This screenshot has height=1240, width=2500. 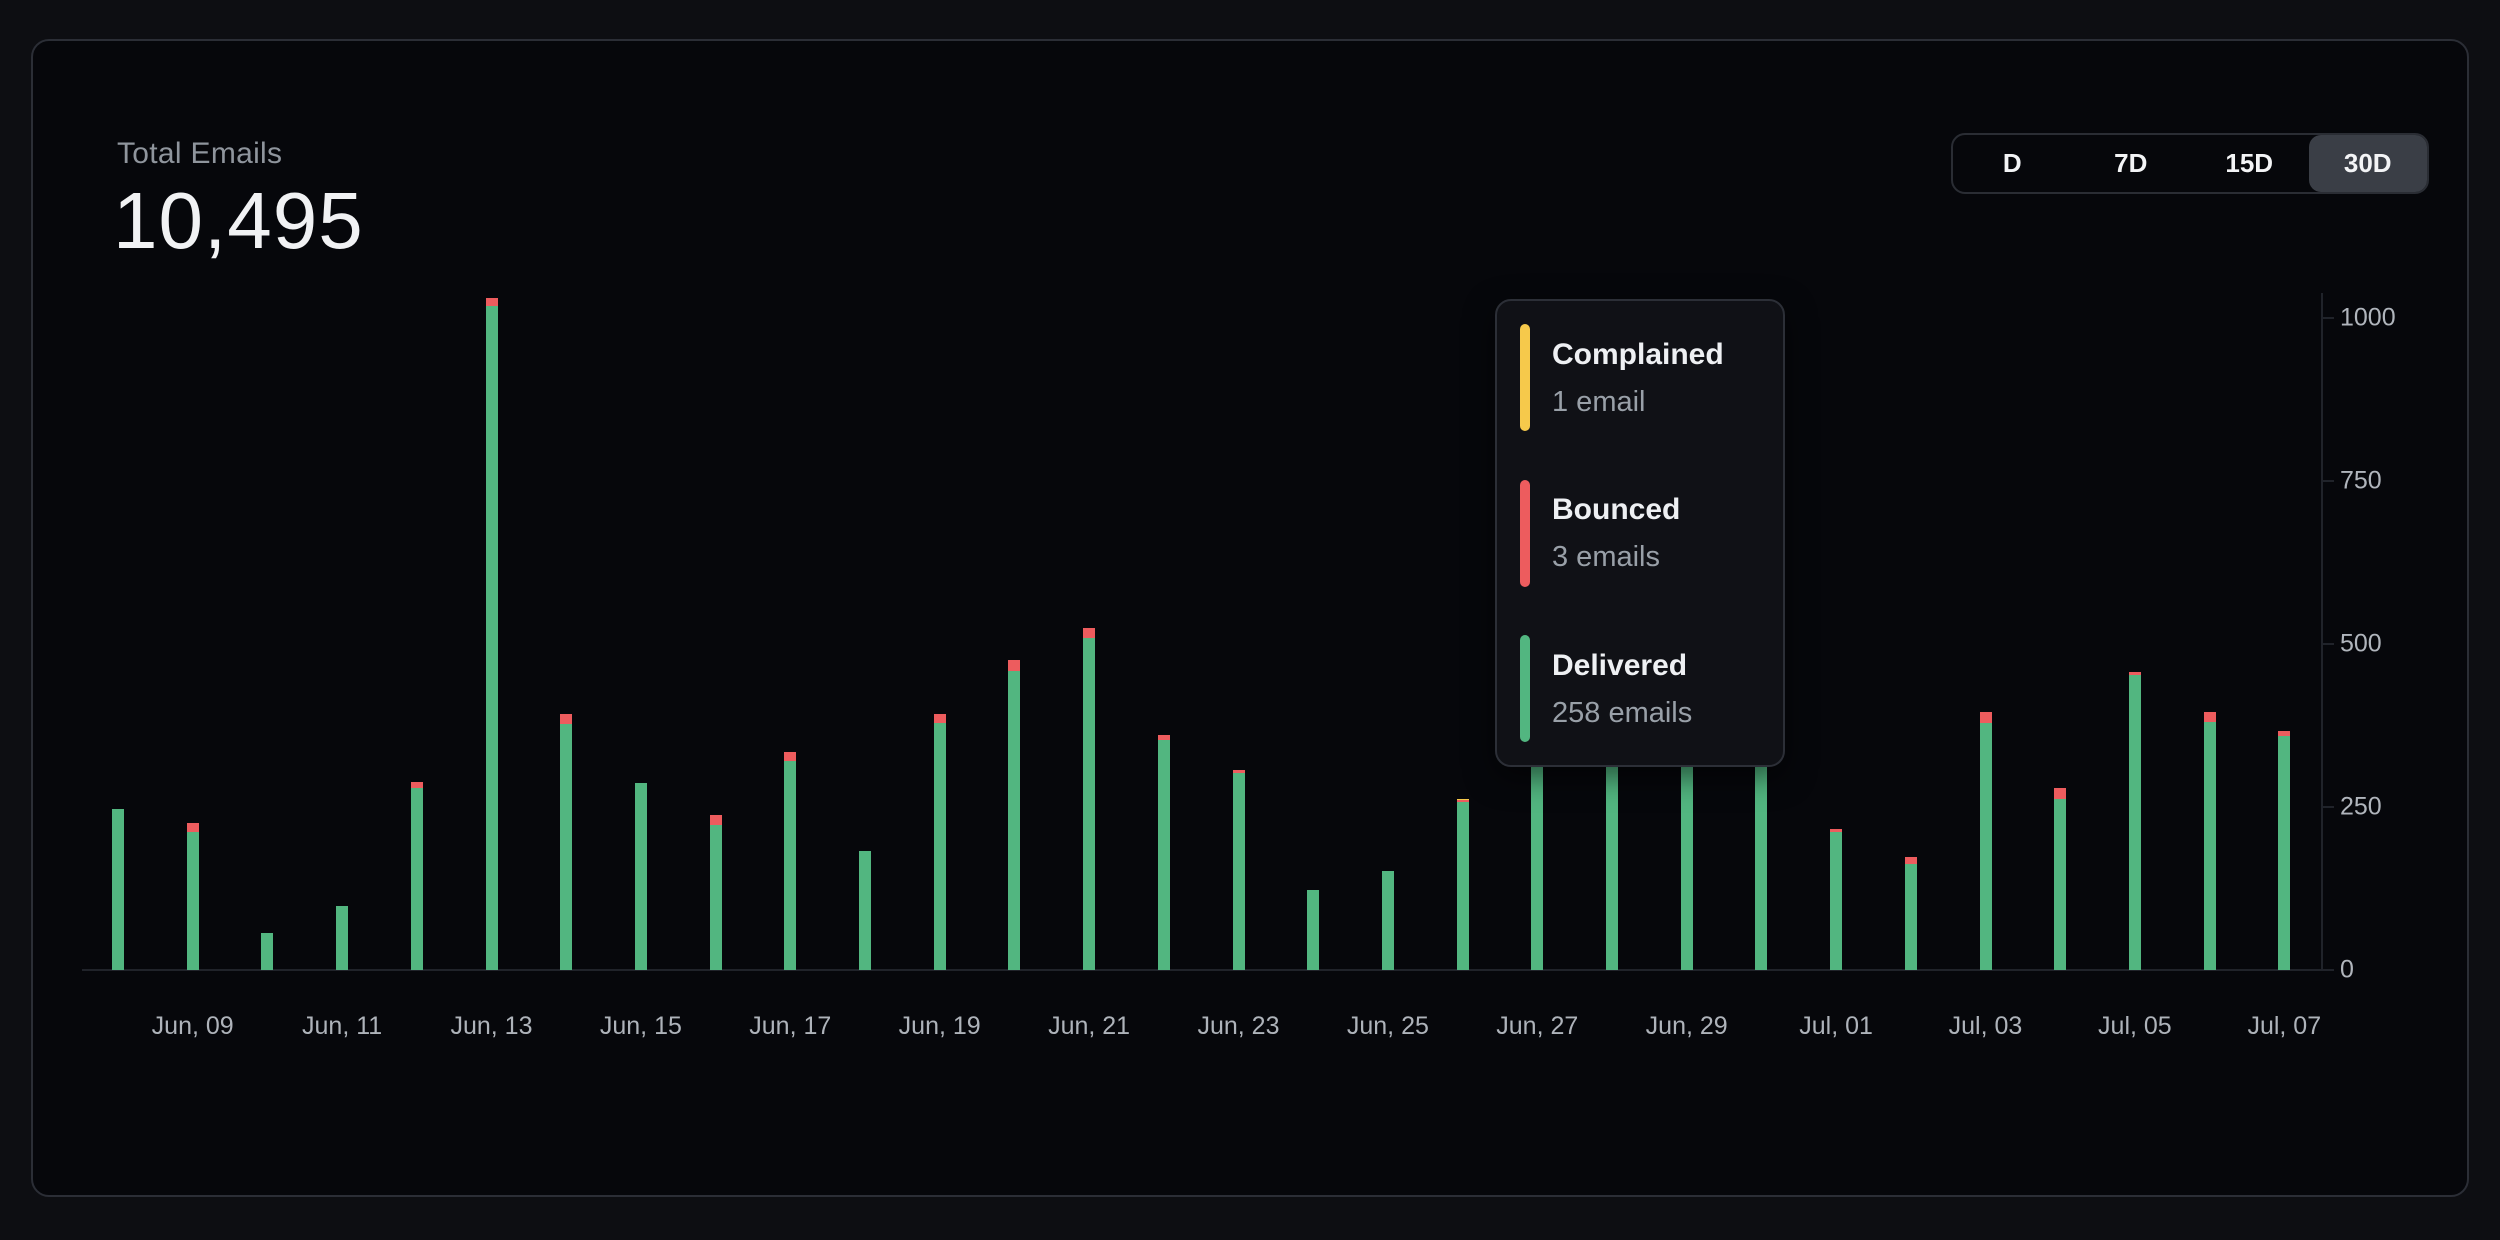 What do you see at coordinates (2368, 317) in the screenshot?
I see `y-tick-label: 1000` at bounding box center [2368, 317].